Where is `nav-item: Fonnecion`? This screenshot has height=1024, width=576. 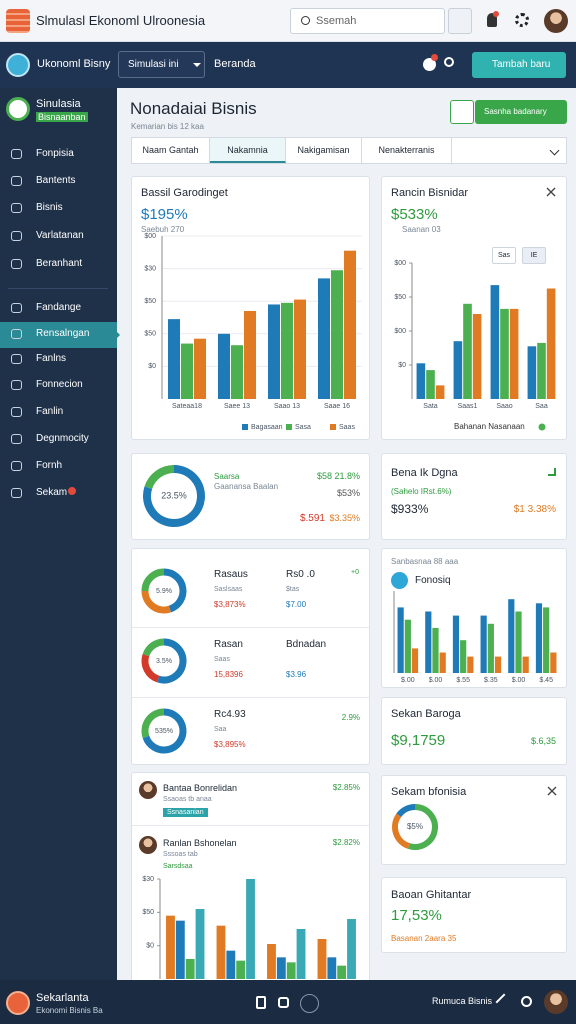 nav-item: Fonnecion is located at coordinates (59, 384).